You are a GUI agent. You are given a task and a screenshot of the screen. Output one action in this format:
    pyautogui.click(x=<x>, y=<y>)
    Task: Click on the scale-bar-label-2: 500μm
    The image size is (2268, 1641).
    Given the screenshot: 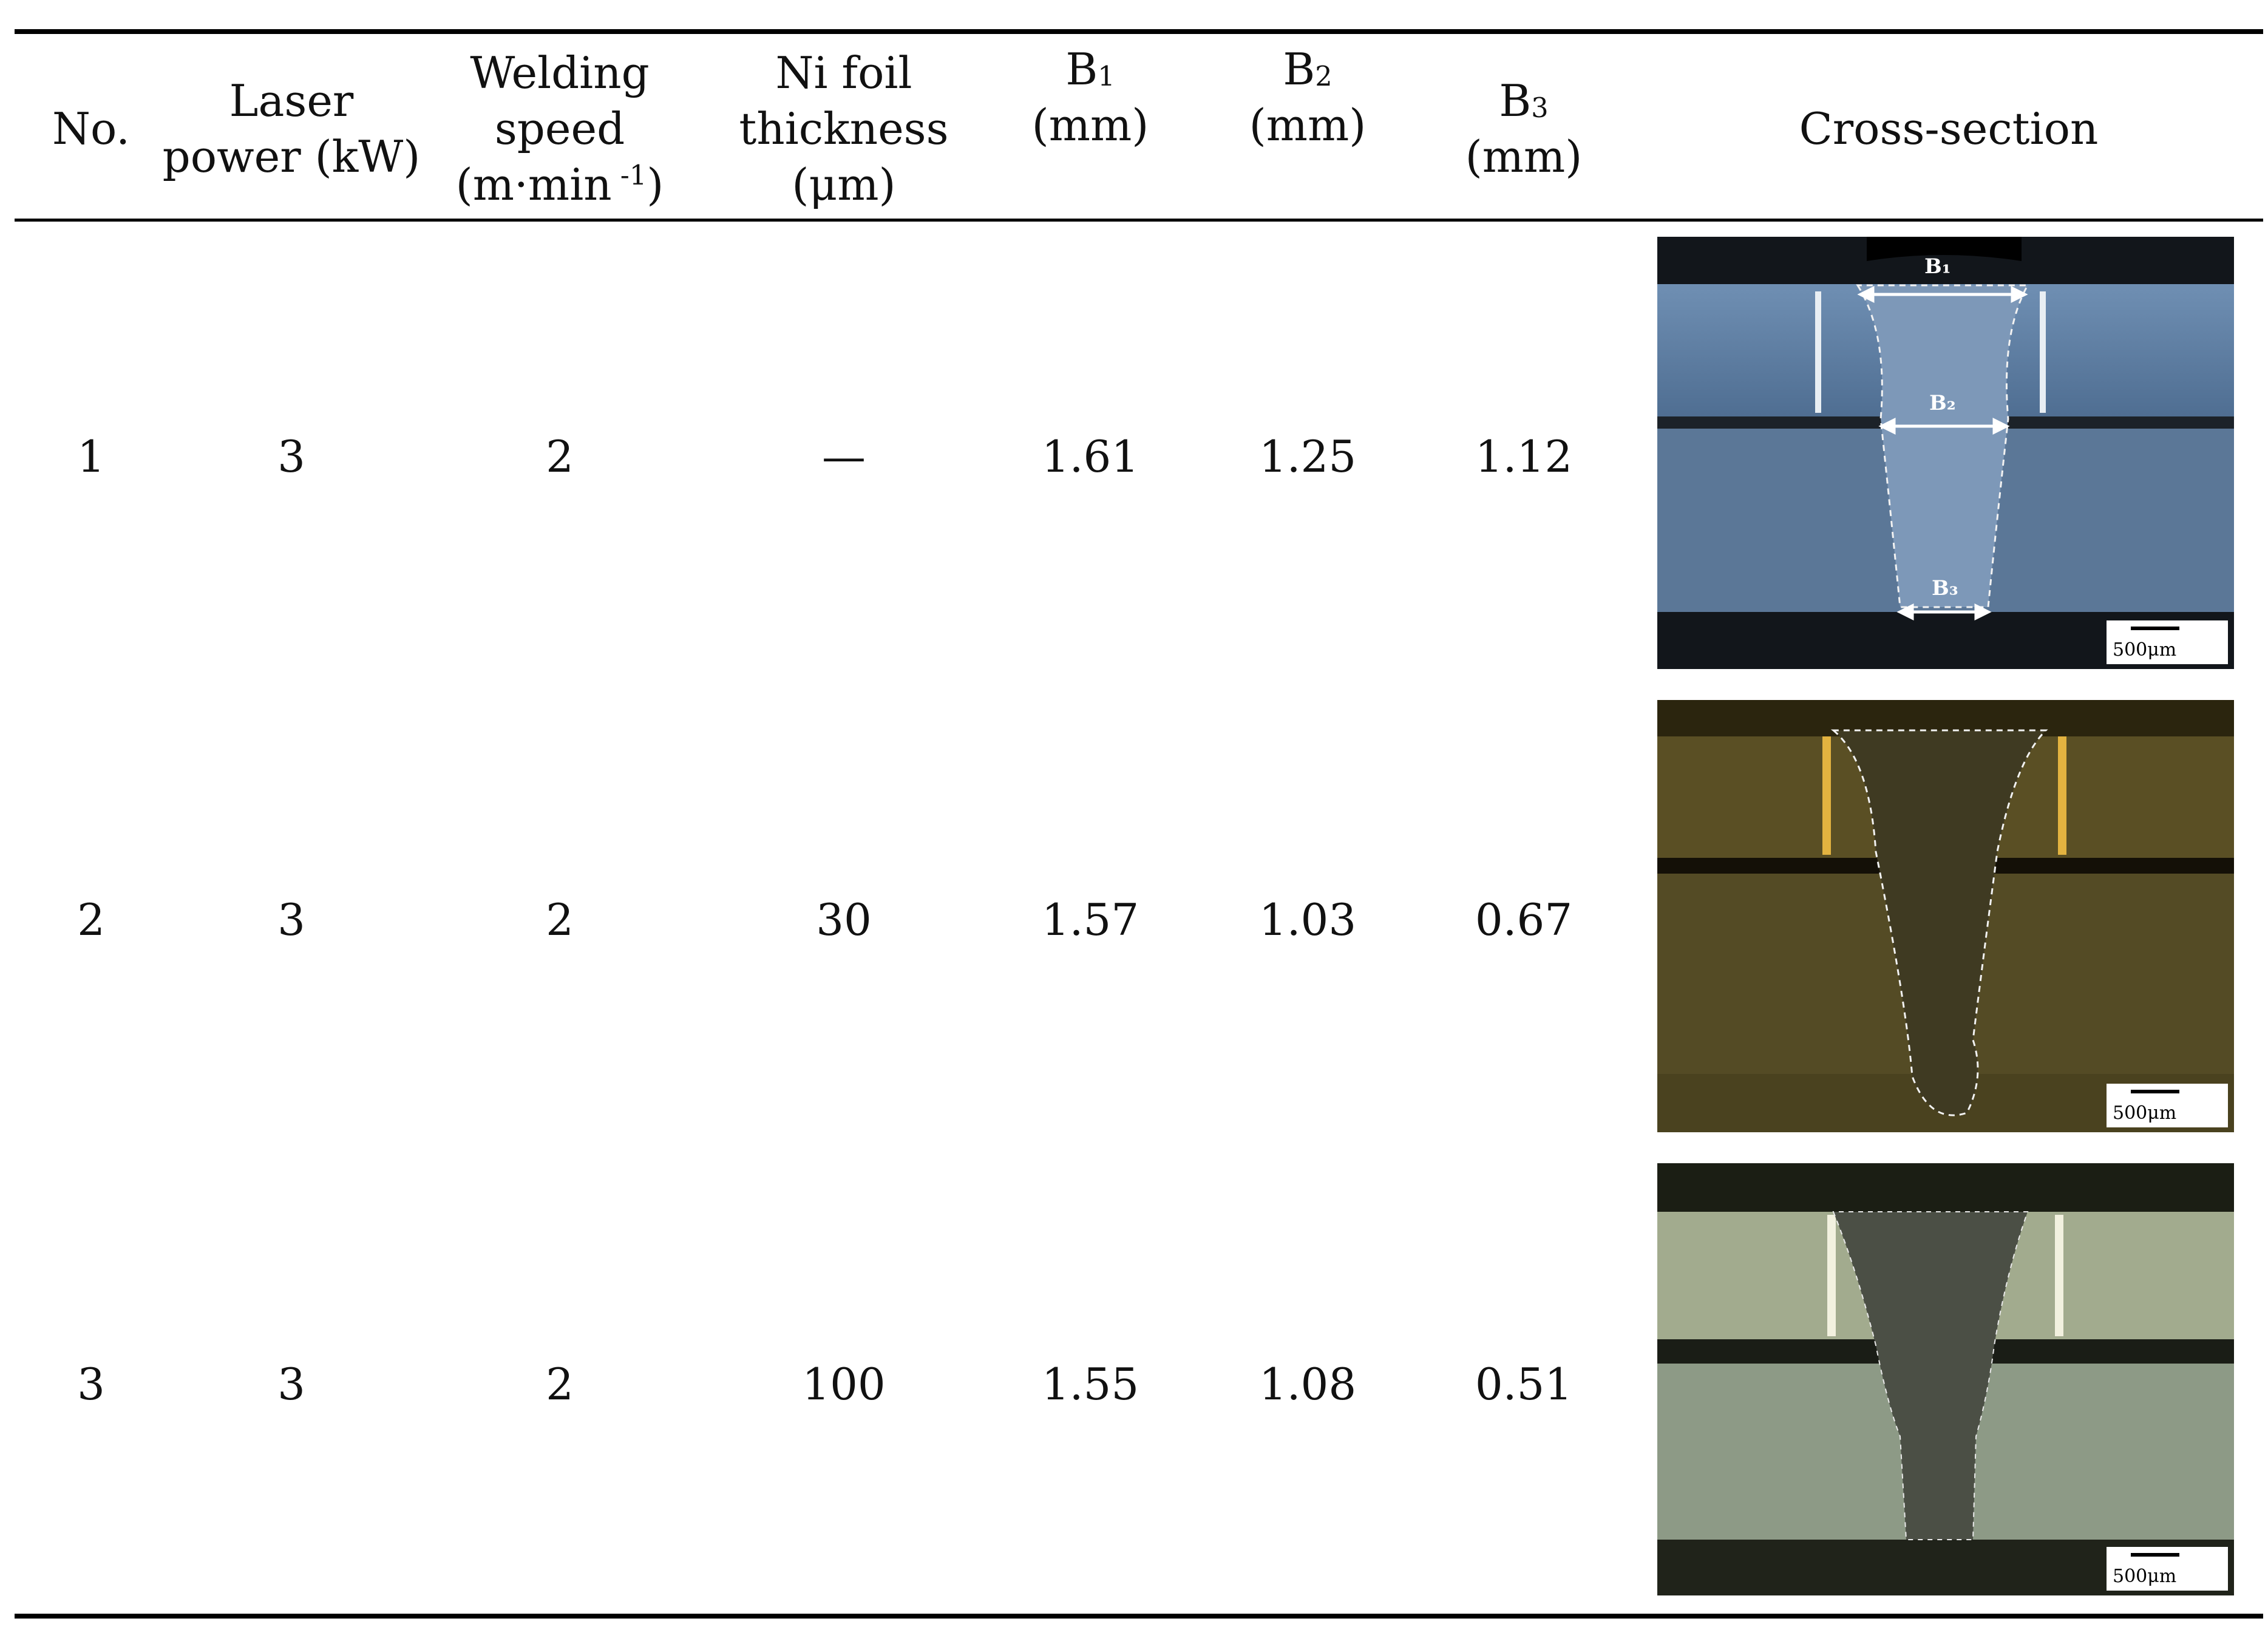 What is the action you would take?
    pyautogui.click(x=2144, y=1113)
    